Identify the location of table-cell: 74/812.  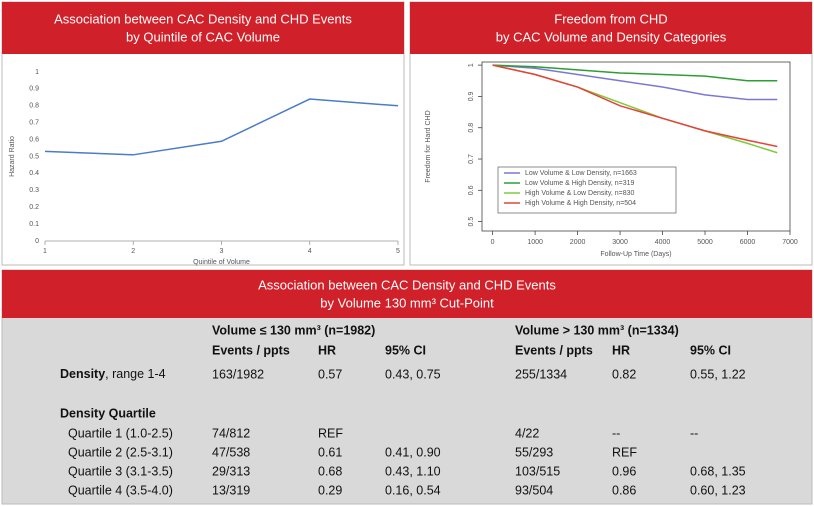
(231, 433).